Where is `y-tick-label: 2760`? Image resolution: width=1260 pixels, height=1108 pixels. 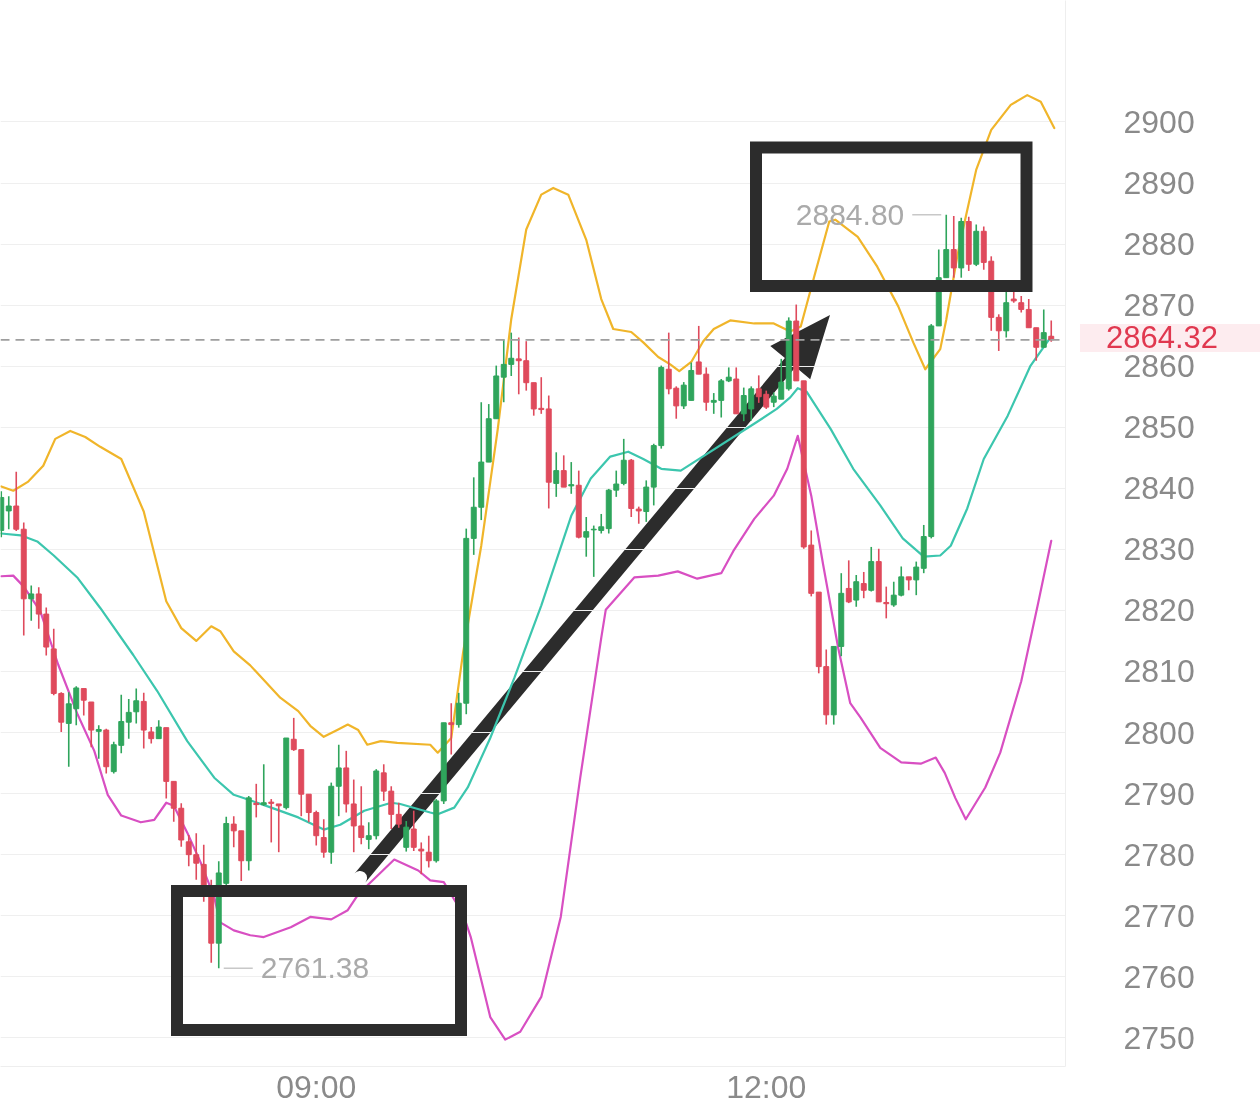
y-tick-label: 2760 is located at coordinates (1159, 976).